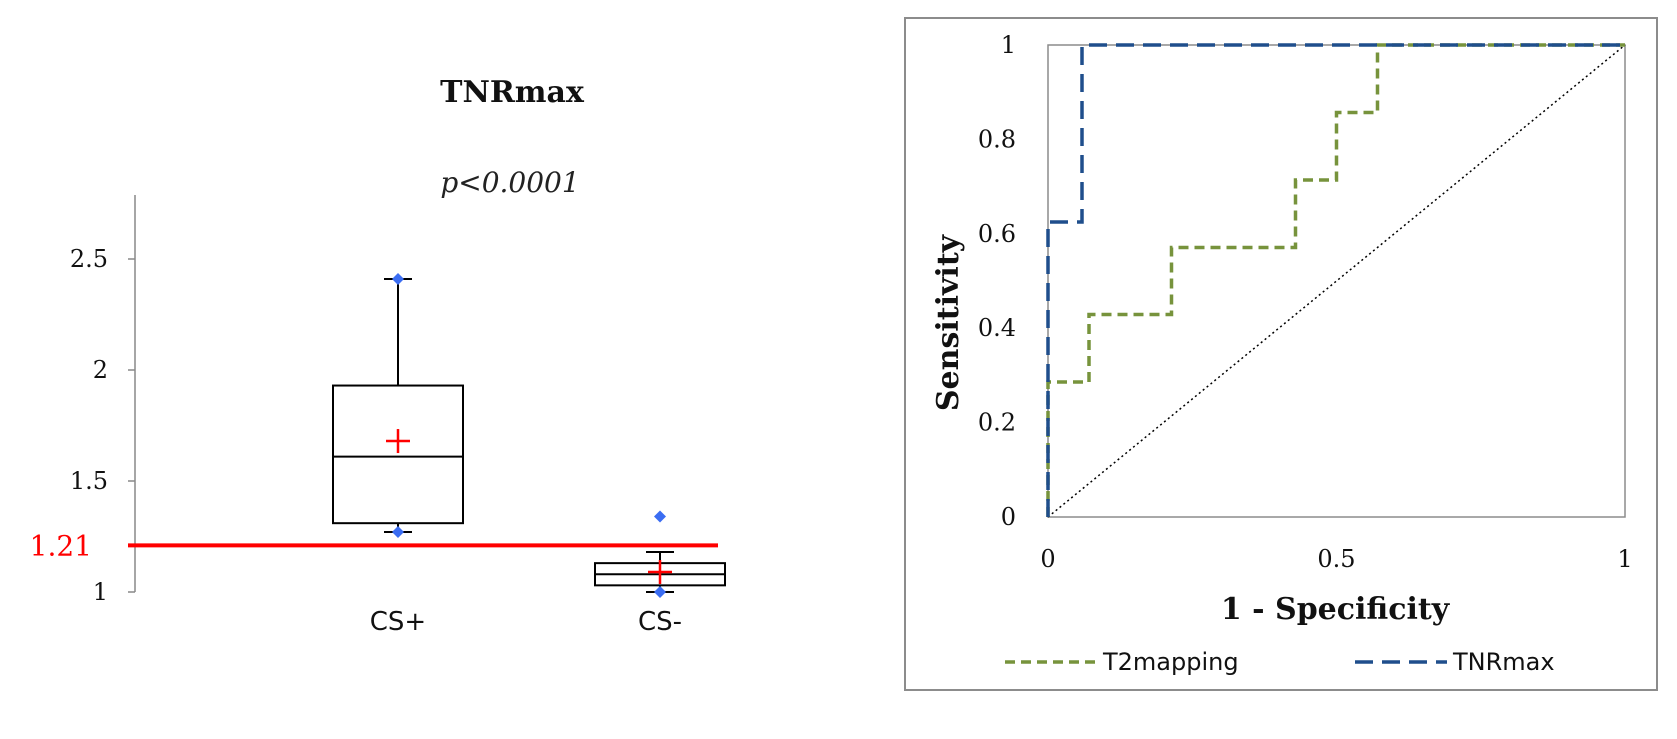  I want to click on box-y-tick-label: 2, so click(100, 370).